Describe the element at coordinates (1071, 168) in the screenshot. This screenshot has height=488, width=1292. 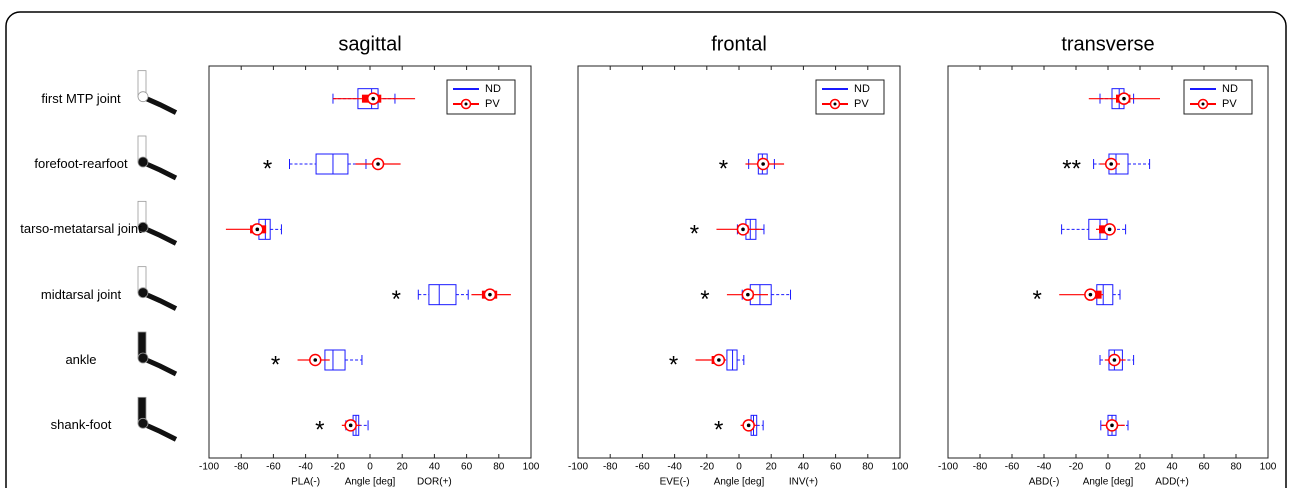
I see `significance-mark: **` at that location.